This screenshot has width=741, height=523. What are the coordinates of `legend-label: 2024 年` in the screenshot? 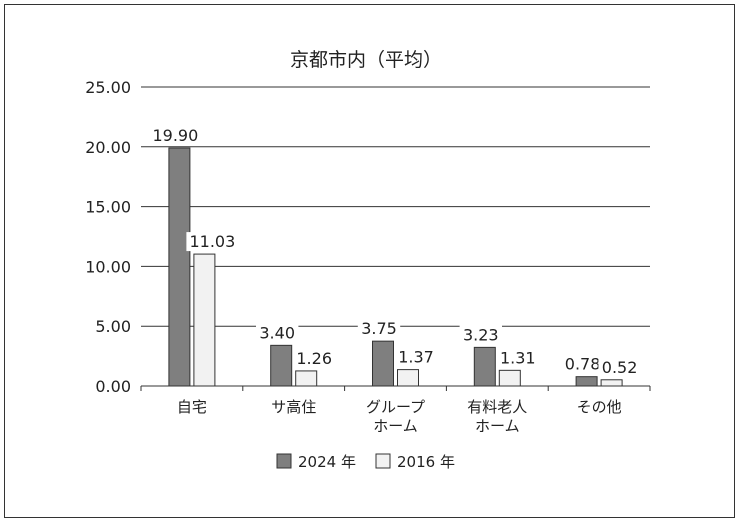 It's located at (327, 462).